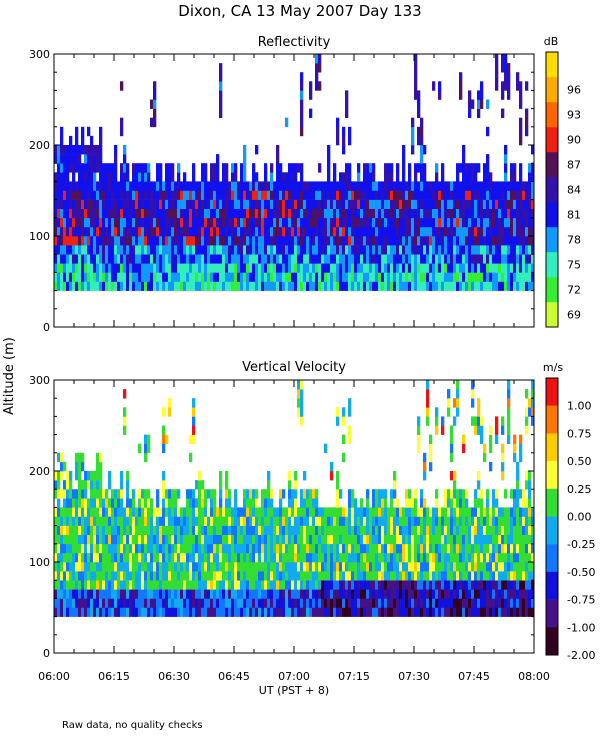 This screenshot has width=600, height=750. I want to click on colorbar-label: 90, so click(574, 140).